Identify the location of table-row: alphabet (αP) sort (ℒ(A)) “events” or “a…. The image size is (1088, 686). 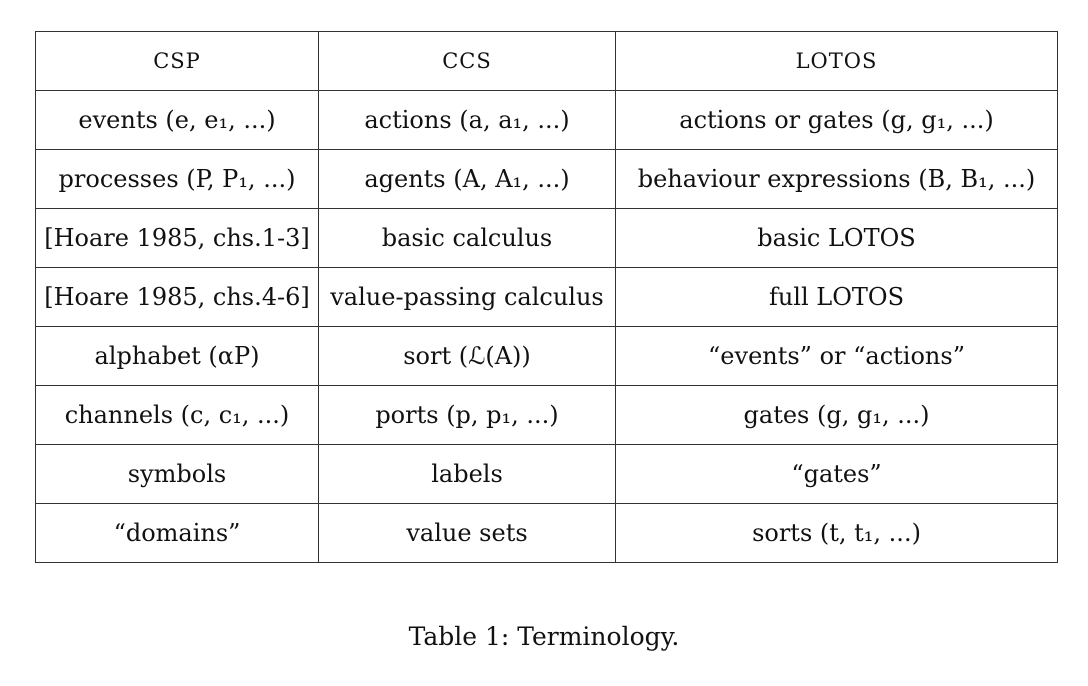
(546, 356).